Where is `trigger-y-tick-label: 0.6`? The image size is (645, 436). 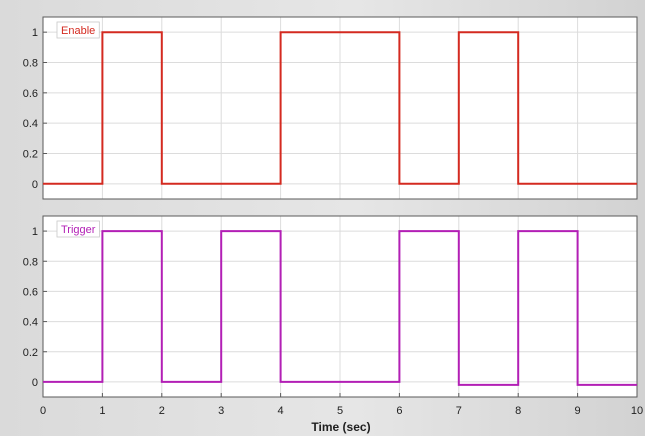 trigger-y-tick-label: 0.6 is located at coordinates (30, 292).